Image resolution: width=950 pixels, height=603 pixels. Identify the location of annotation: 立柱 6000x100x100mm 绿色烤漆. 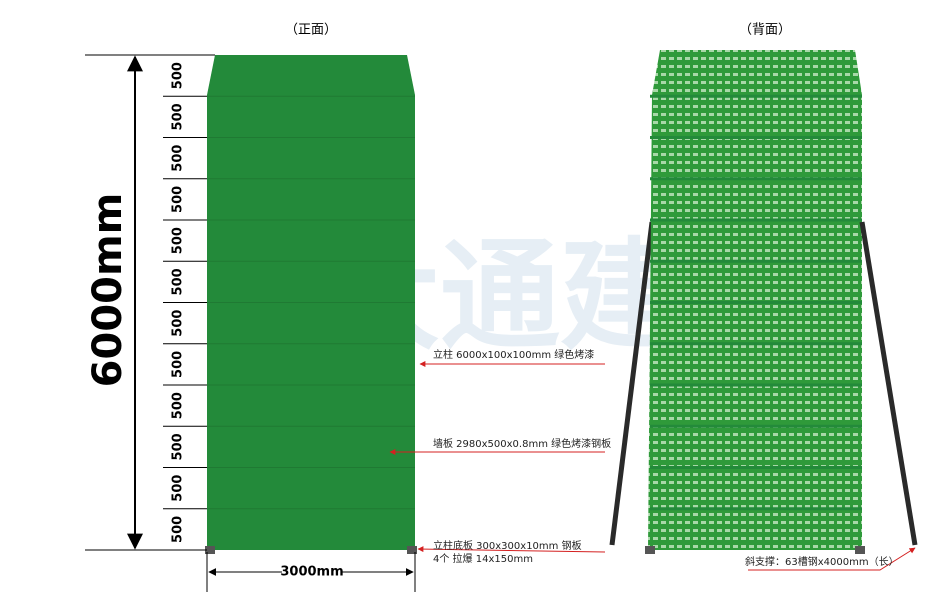
(513, 354).